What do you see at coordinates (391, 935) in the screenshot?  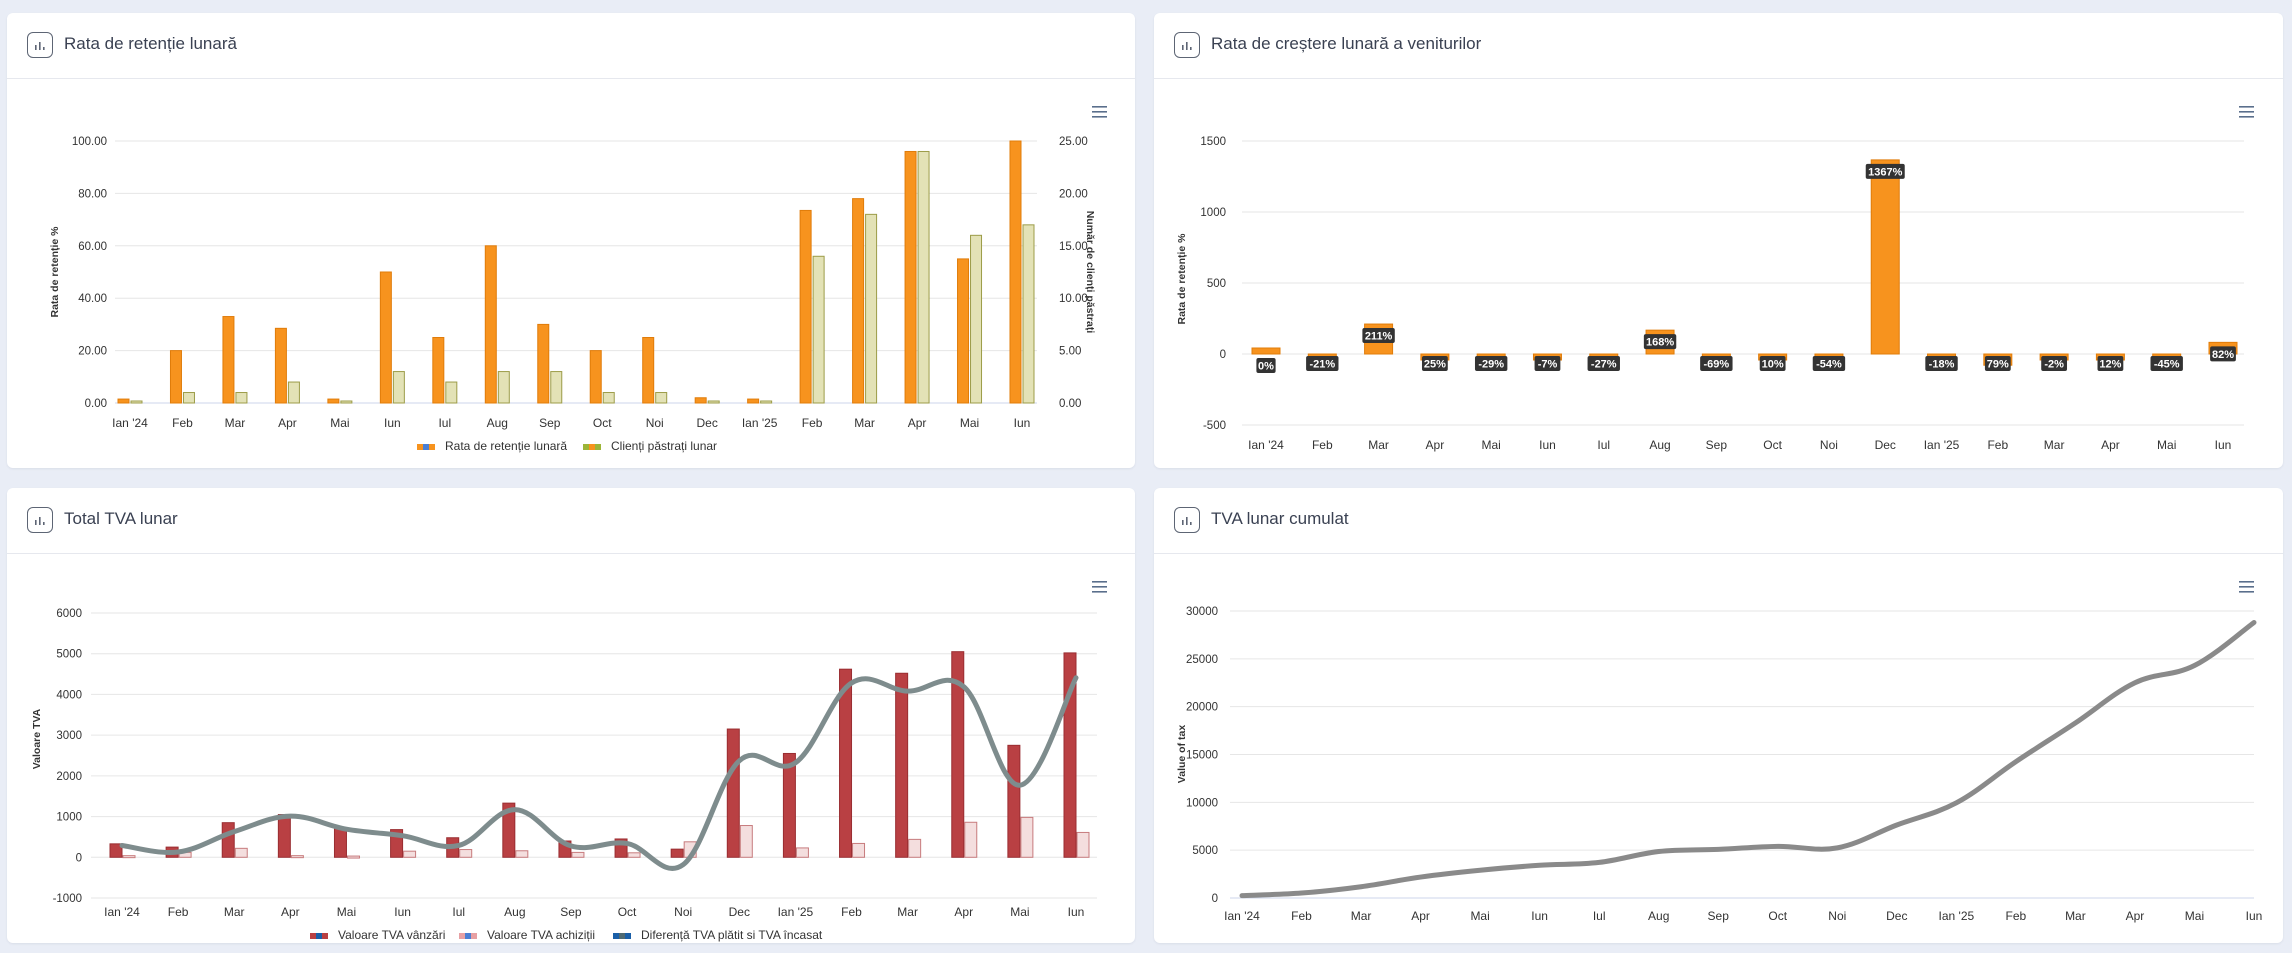 I see `legend-label: Valoare TVA vânzări` at bounding box center [391, 935].